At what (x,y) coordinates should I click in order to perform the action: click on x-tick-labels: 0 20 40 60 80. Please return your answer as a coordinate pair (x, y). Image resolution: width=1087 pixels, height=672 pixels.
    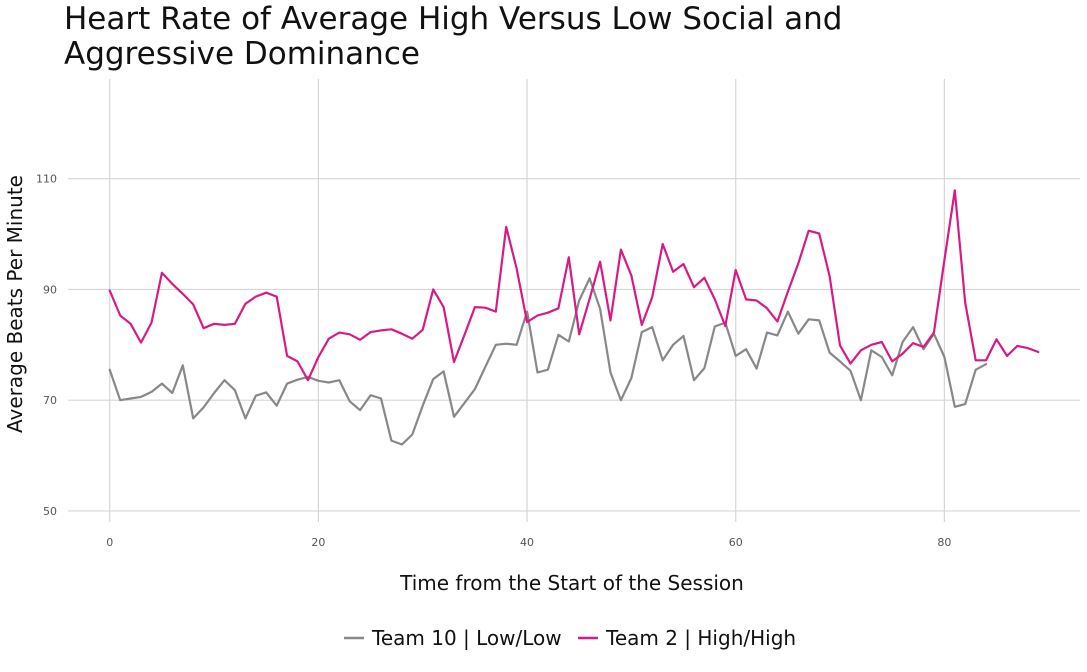
    Looking at the image, I should click on (528, 542).